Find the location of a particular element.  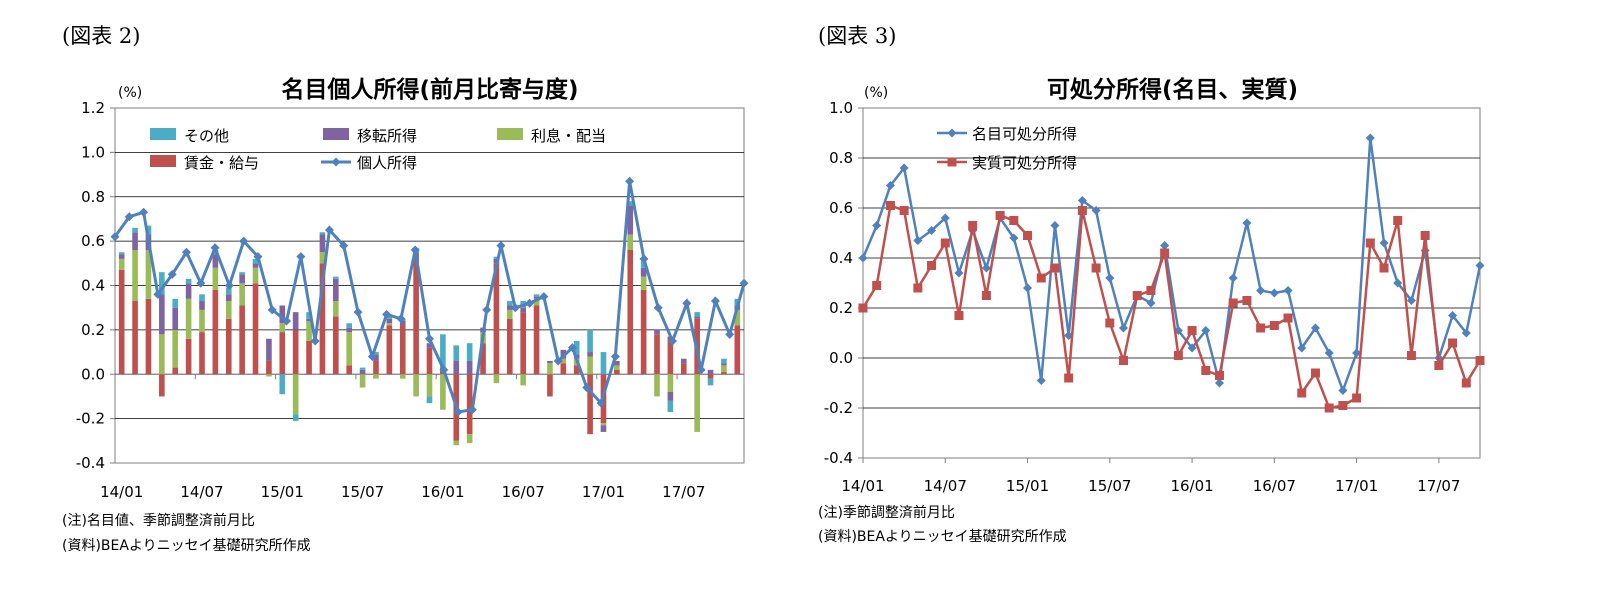

legend-label: 実質可処分所得 is located at coordinates (1024, 163).